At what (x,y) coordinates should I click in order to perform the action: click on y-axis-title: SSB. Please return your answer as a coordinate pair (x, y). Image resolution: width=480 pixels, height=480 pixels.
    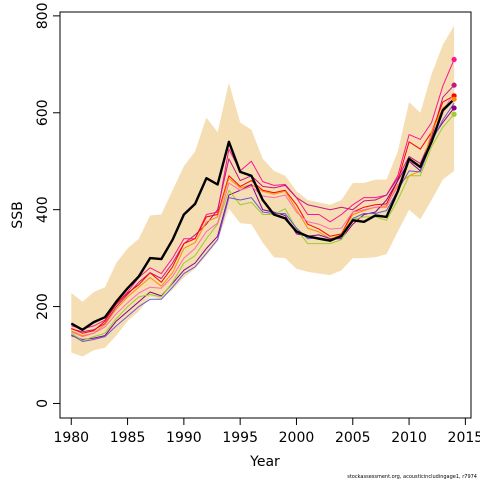
    Looking at the image, I should click on (18, 214).